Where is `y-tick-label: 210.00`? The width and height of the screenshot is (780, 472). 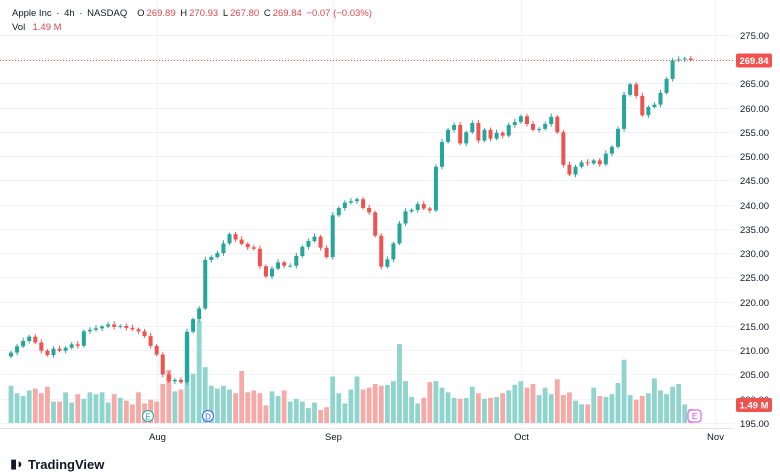 y-tick-label: 210.00 is located at coordinates (754, 351).